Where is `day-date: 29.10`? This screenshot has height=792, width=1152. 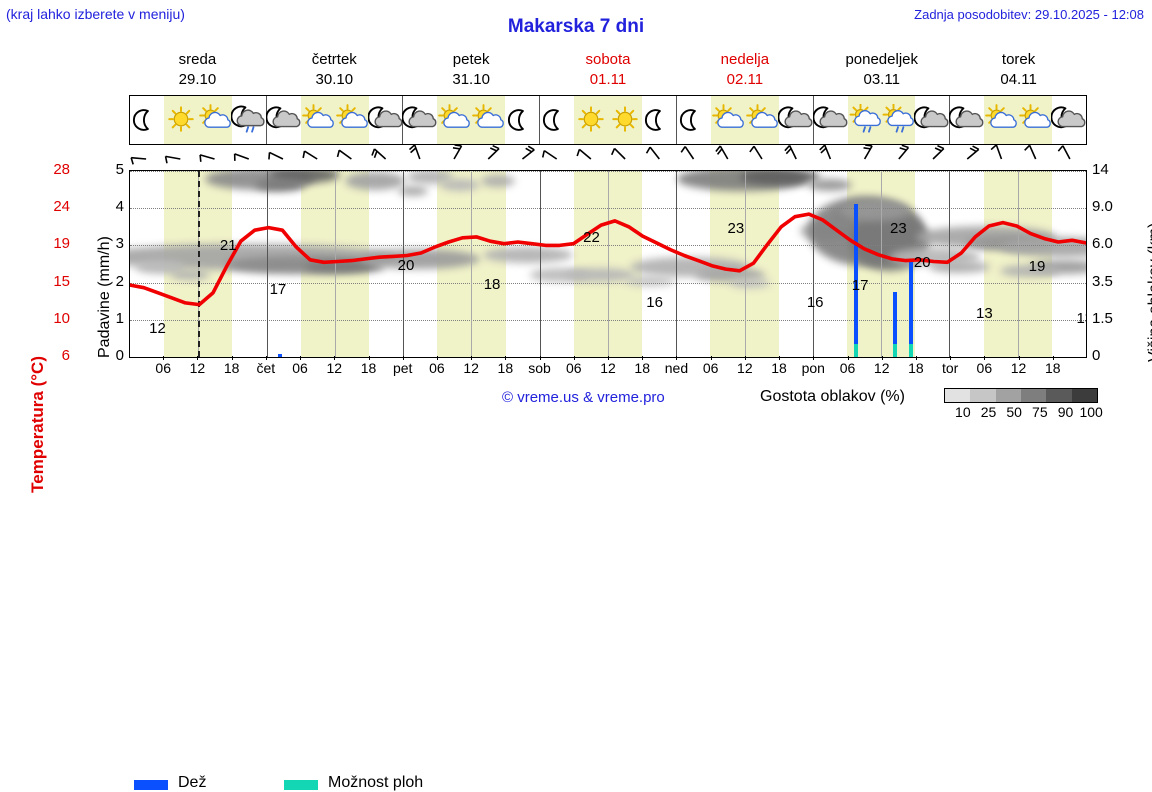
day-date: 29.10 is located at coordinates (197, 80).